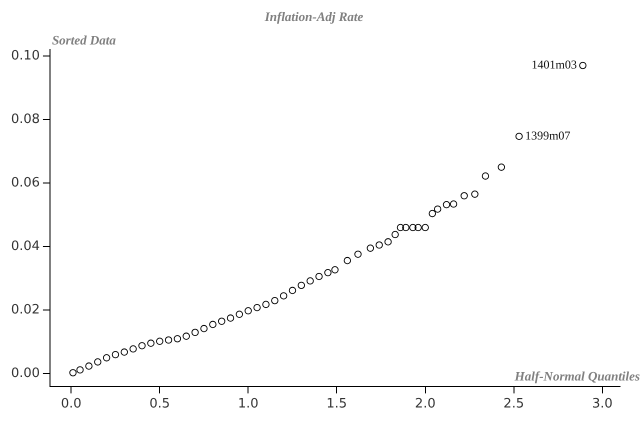  I want to click on x-tick-label: 3.0, so click(602, 404).